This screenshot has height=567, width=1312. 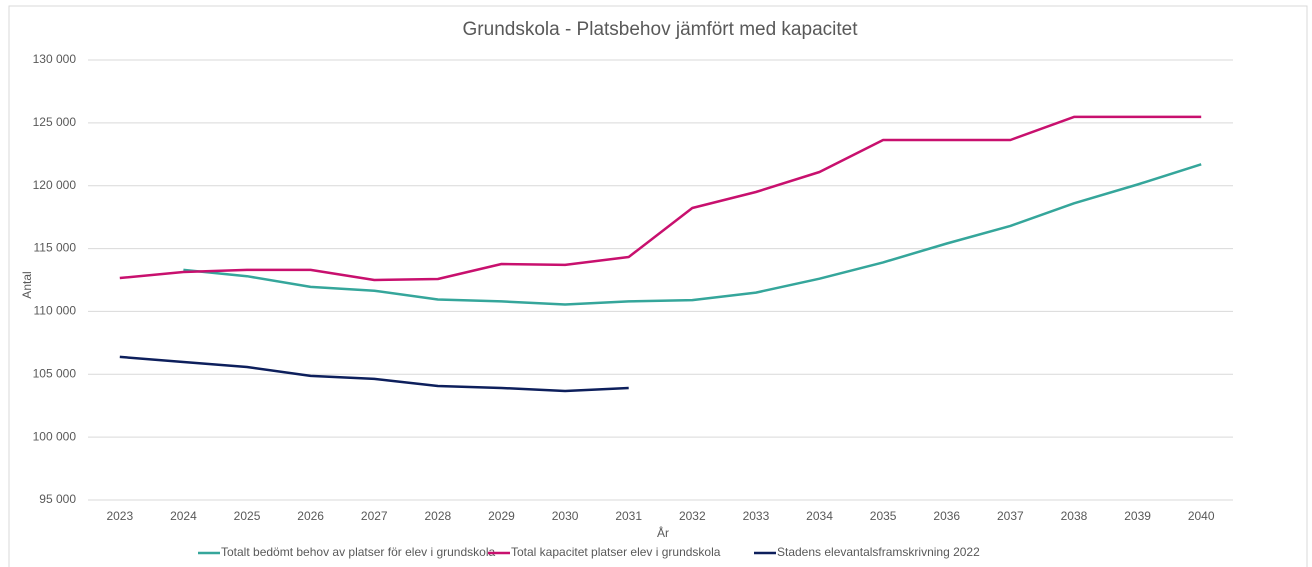 What do you see at coordinates (183, 516) in the screenshot?
I see `x-tick-label: 2024` at bounding box center [183, 516].